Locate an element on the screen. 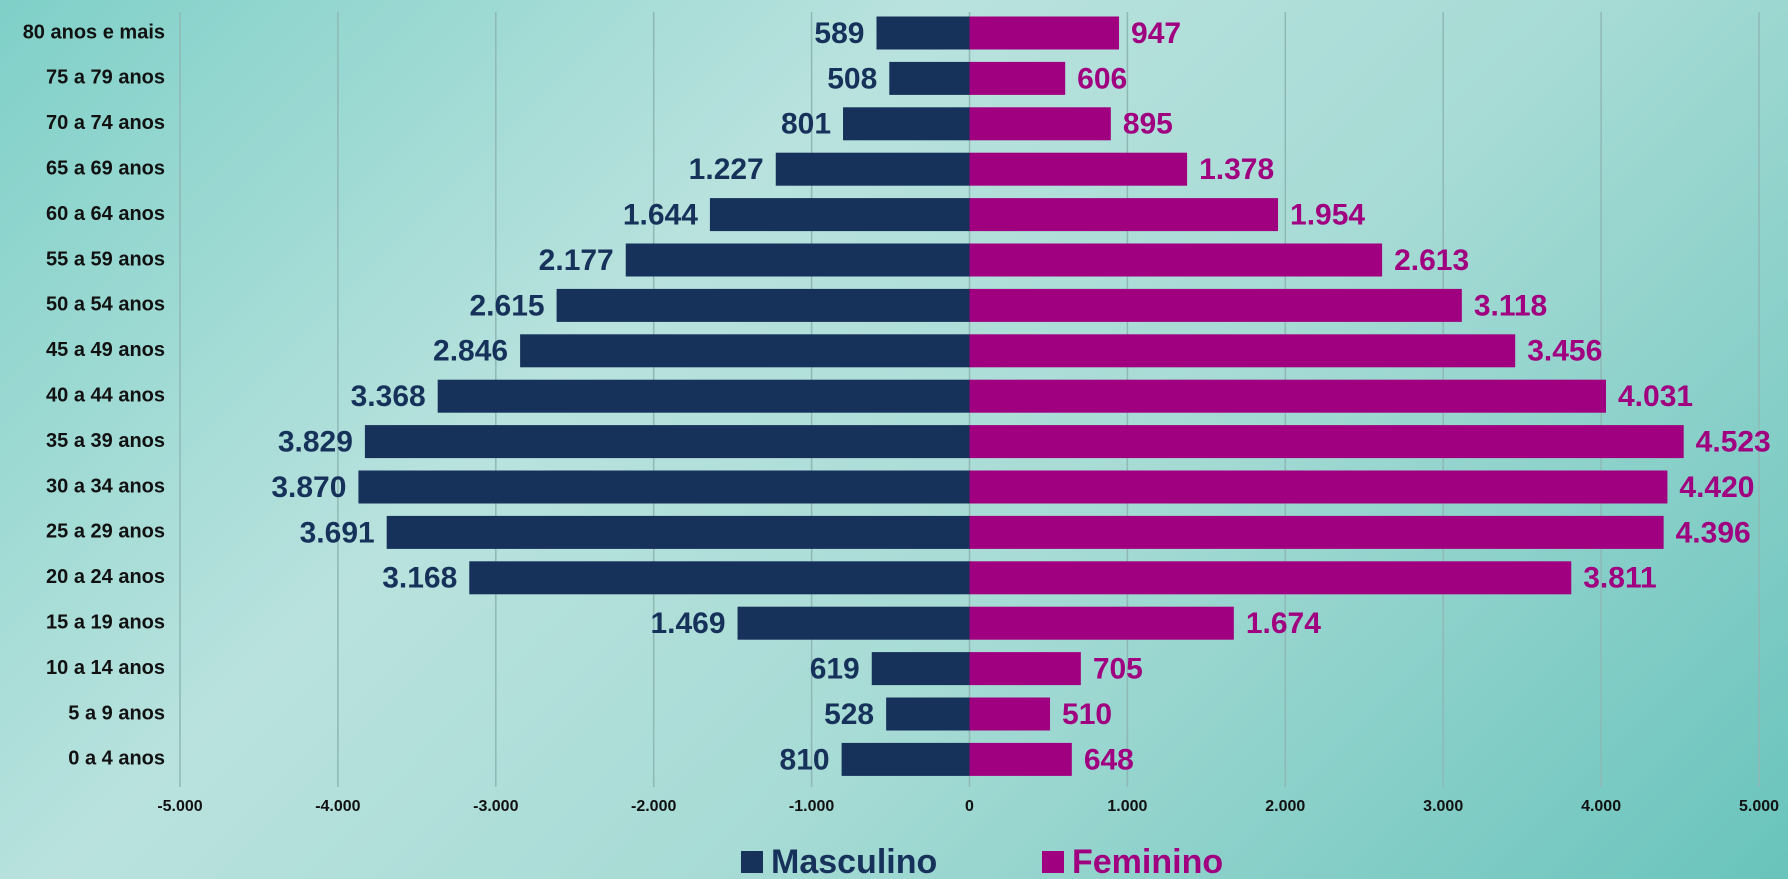  data-label: 895 is located at coordinates (1148, 124).